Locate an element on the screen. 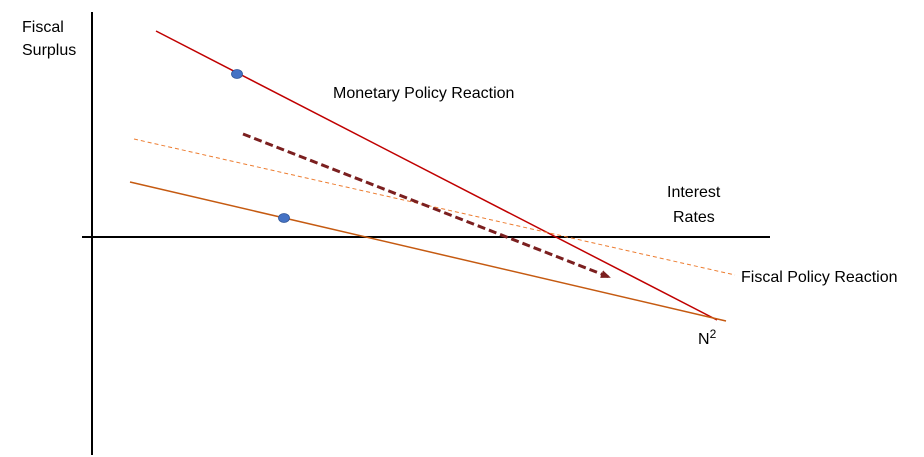 This screenshot has height=457, width=924. y-axis-label-line1: Fiscal is located at coordinates (43, 27).